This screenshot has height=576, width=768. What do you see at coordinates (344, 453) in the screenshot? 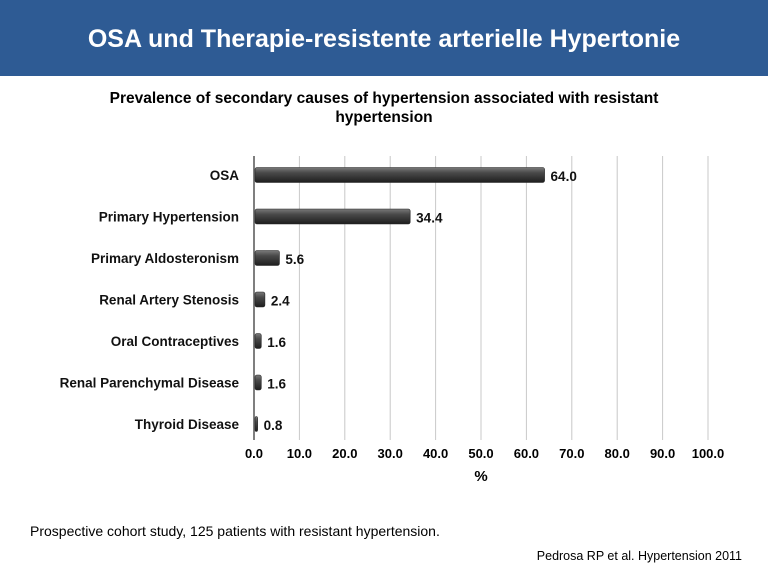
I see `x-tick-label: 20.0` at bounding box center [344, 453].